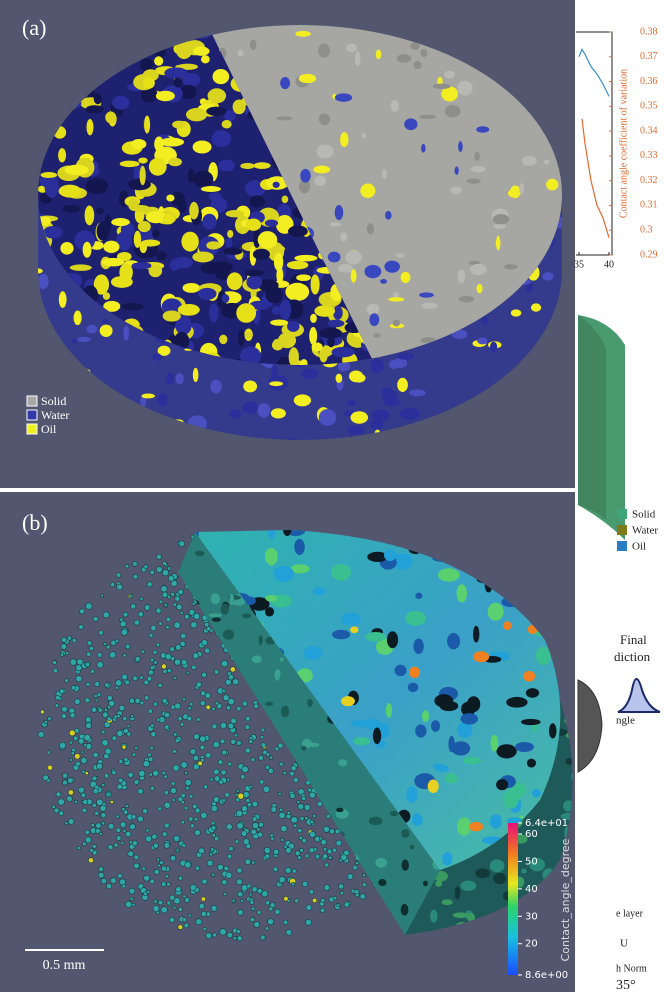 The height and width of the screenshot is (1000, 664). I want to click on scale-bar-label: 0.5 mm, so click(64, 965).